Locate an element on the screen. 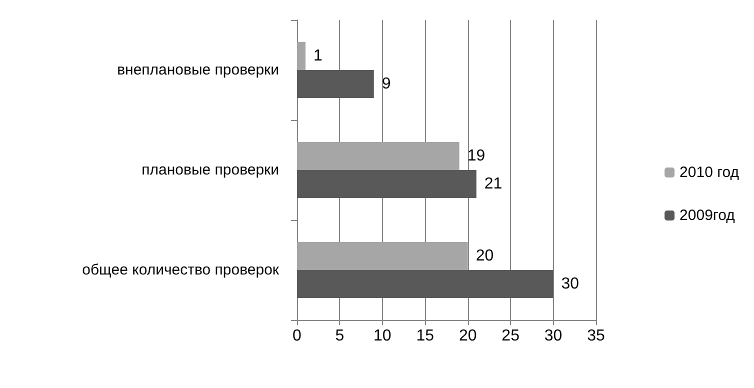 The image size is (754, 388). data-label: 30 is located at coordinates (570, 284).